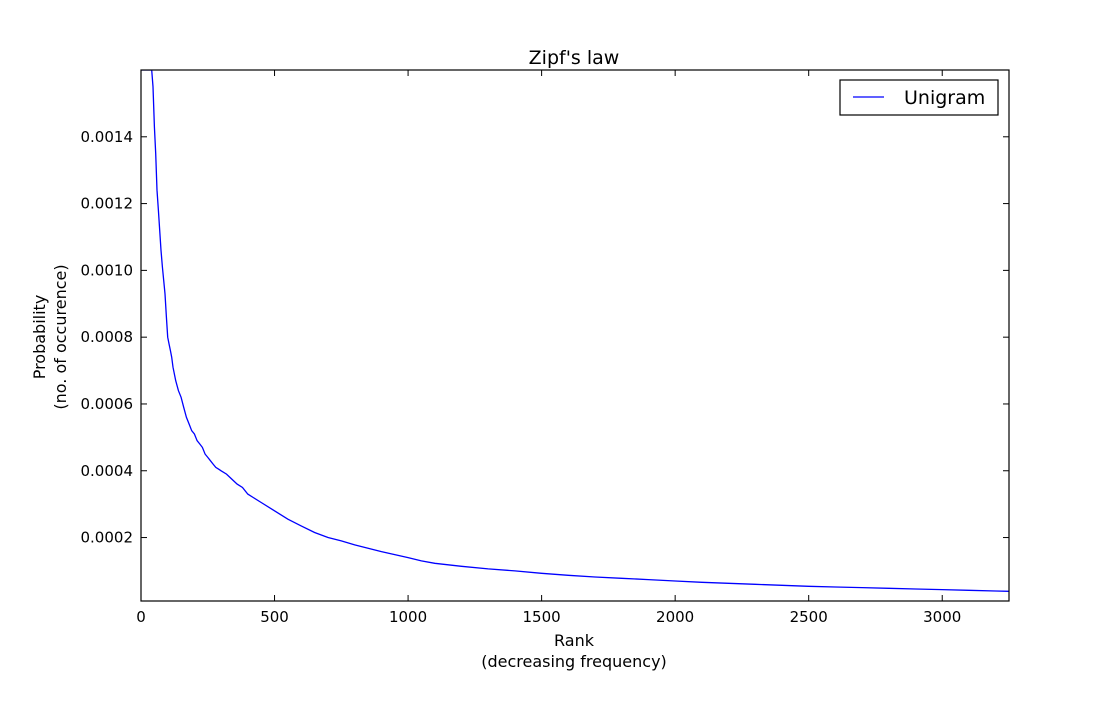 The width and height of the screenshot is (1120, 707). I want to click on chart-title: Zipf's law, so click(574, 58).